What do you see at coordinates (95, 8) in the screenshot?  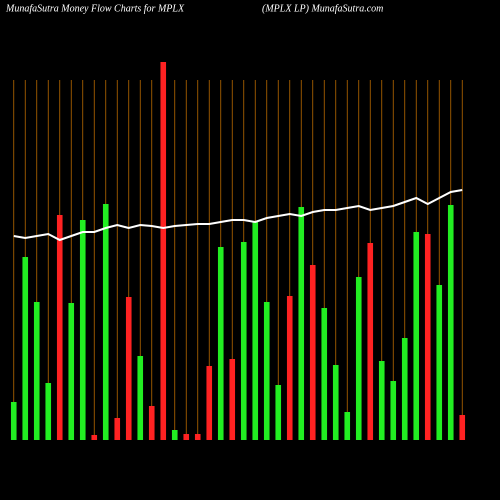 I see `chart-title: MunafaSutra Money Flow Charts for MPLX` at bounding box center [95, 8].